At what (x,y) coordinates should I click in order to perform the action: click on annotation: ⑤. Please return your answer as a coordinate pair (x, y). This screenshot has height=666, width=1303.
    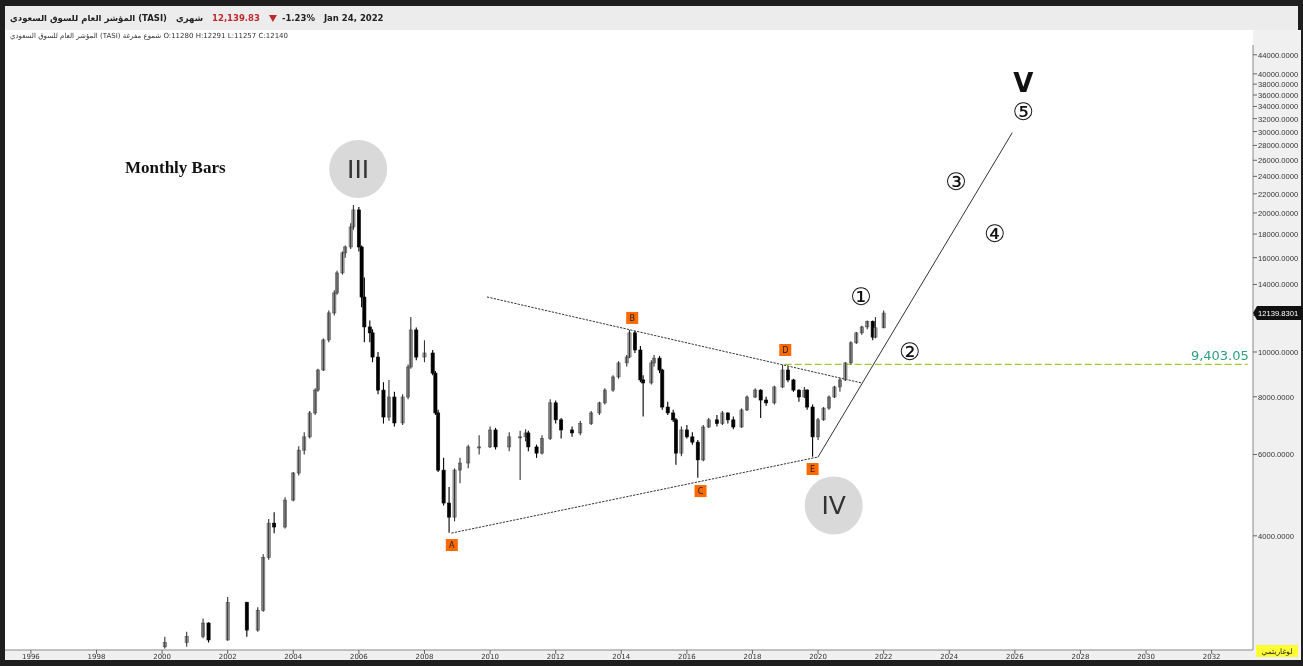
    Looking at the image, I should click on (1023, 112).